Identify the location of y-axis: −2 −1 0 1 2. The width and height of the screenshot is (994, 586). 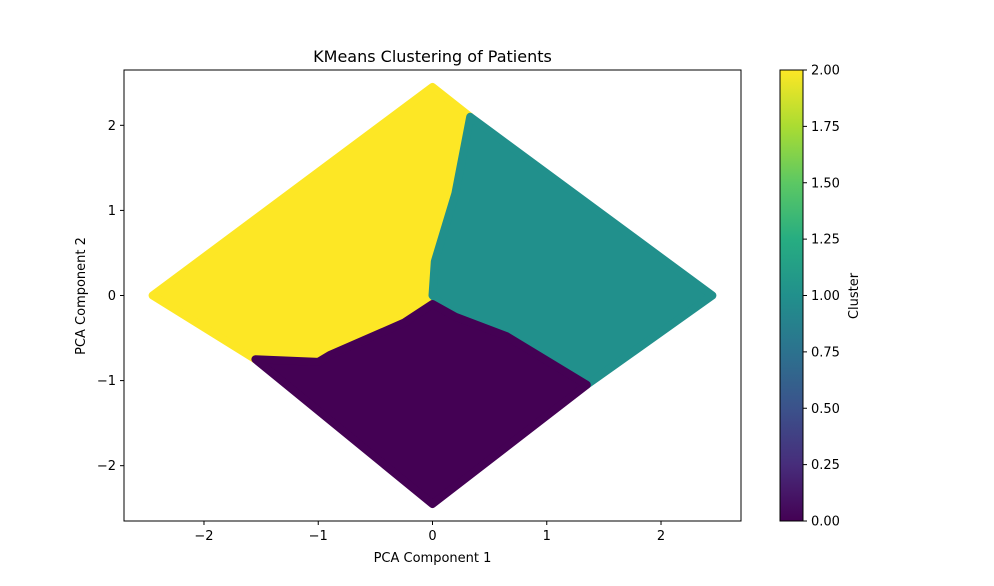
(110, 296).